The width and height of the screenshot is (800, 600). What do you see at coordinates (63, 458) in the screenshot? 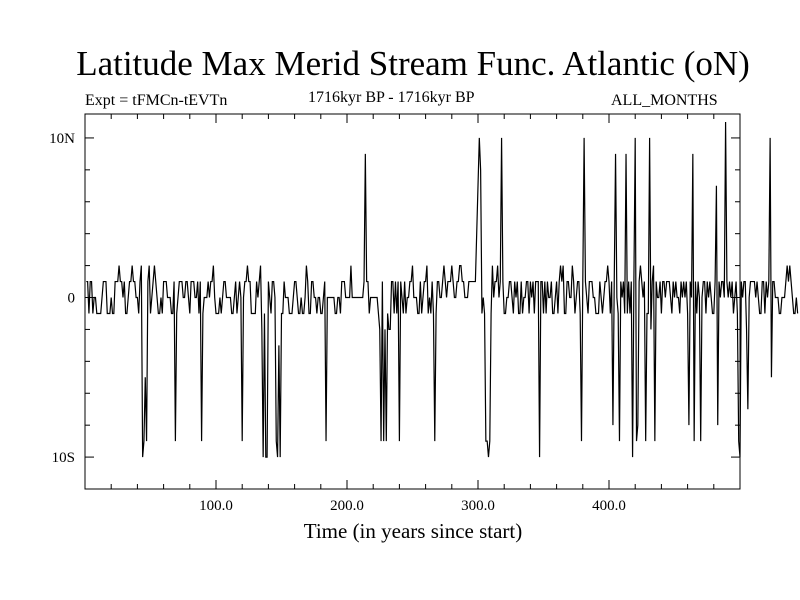
I see `y-tick-label: 10S` at bounding box center [63, 458].